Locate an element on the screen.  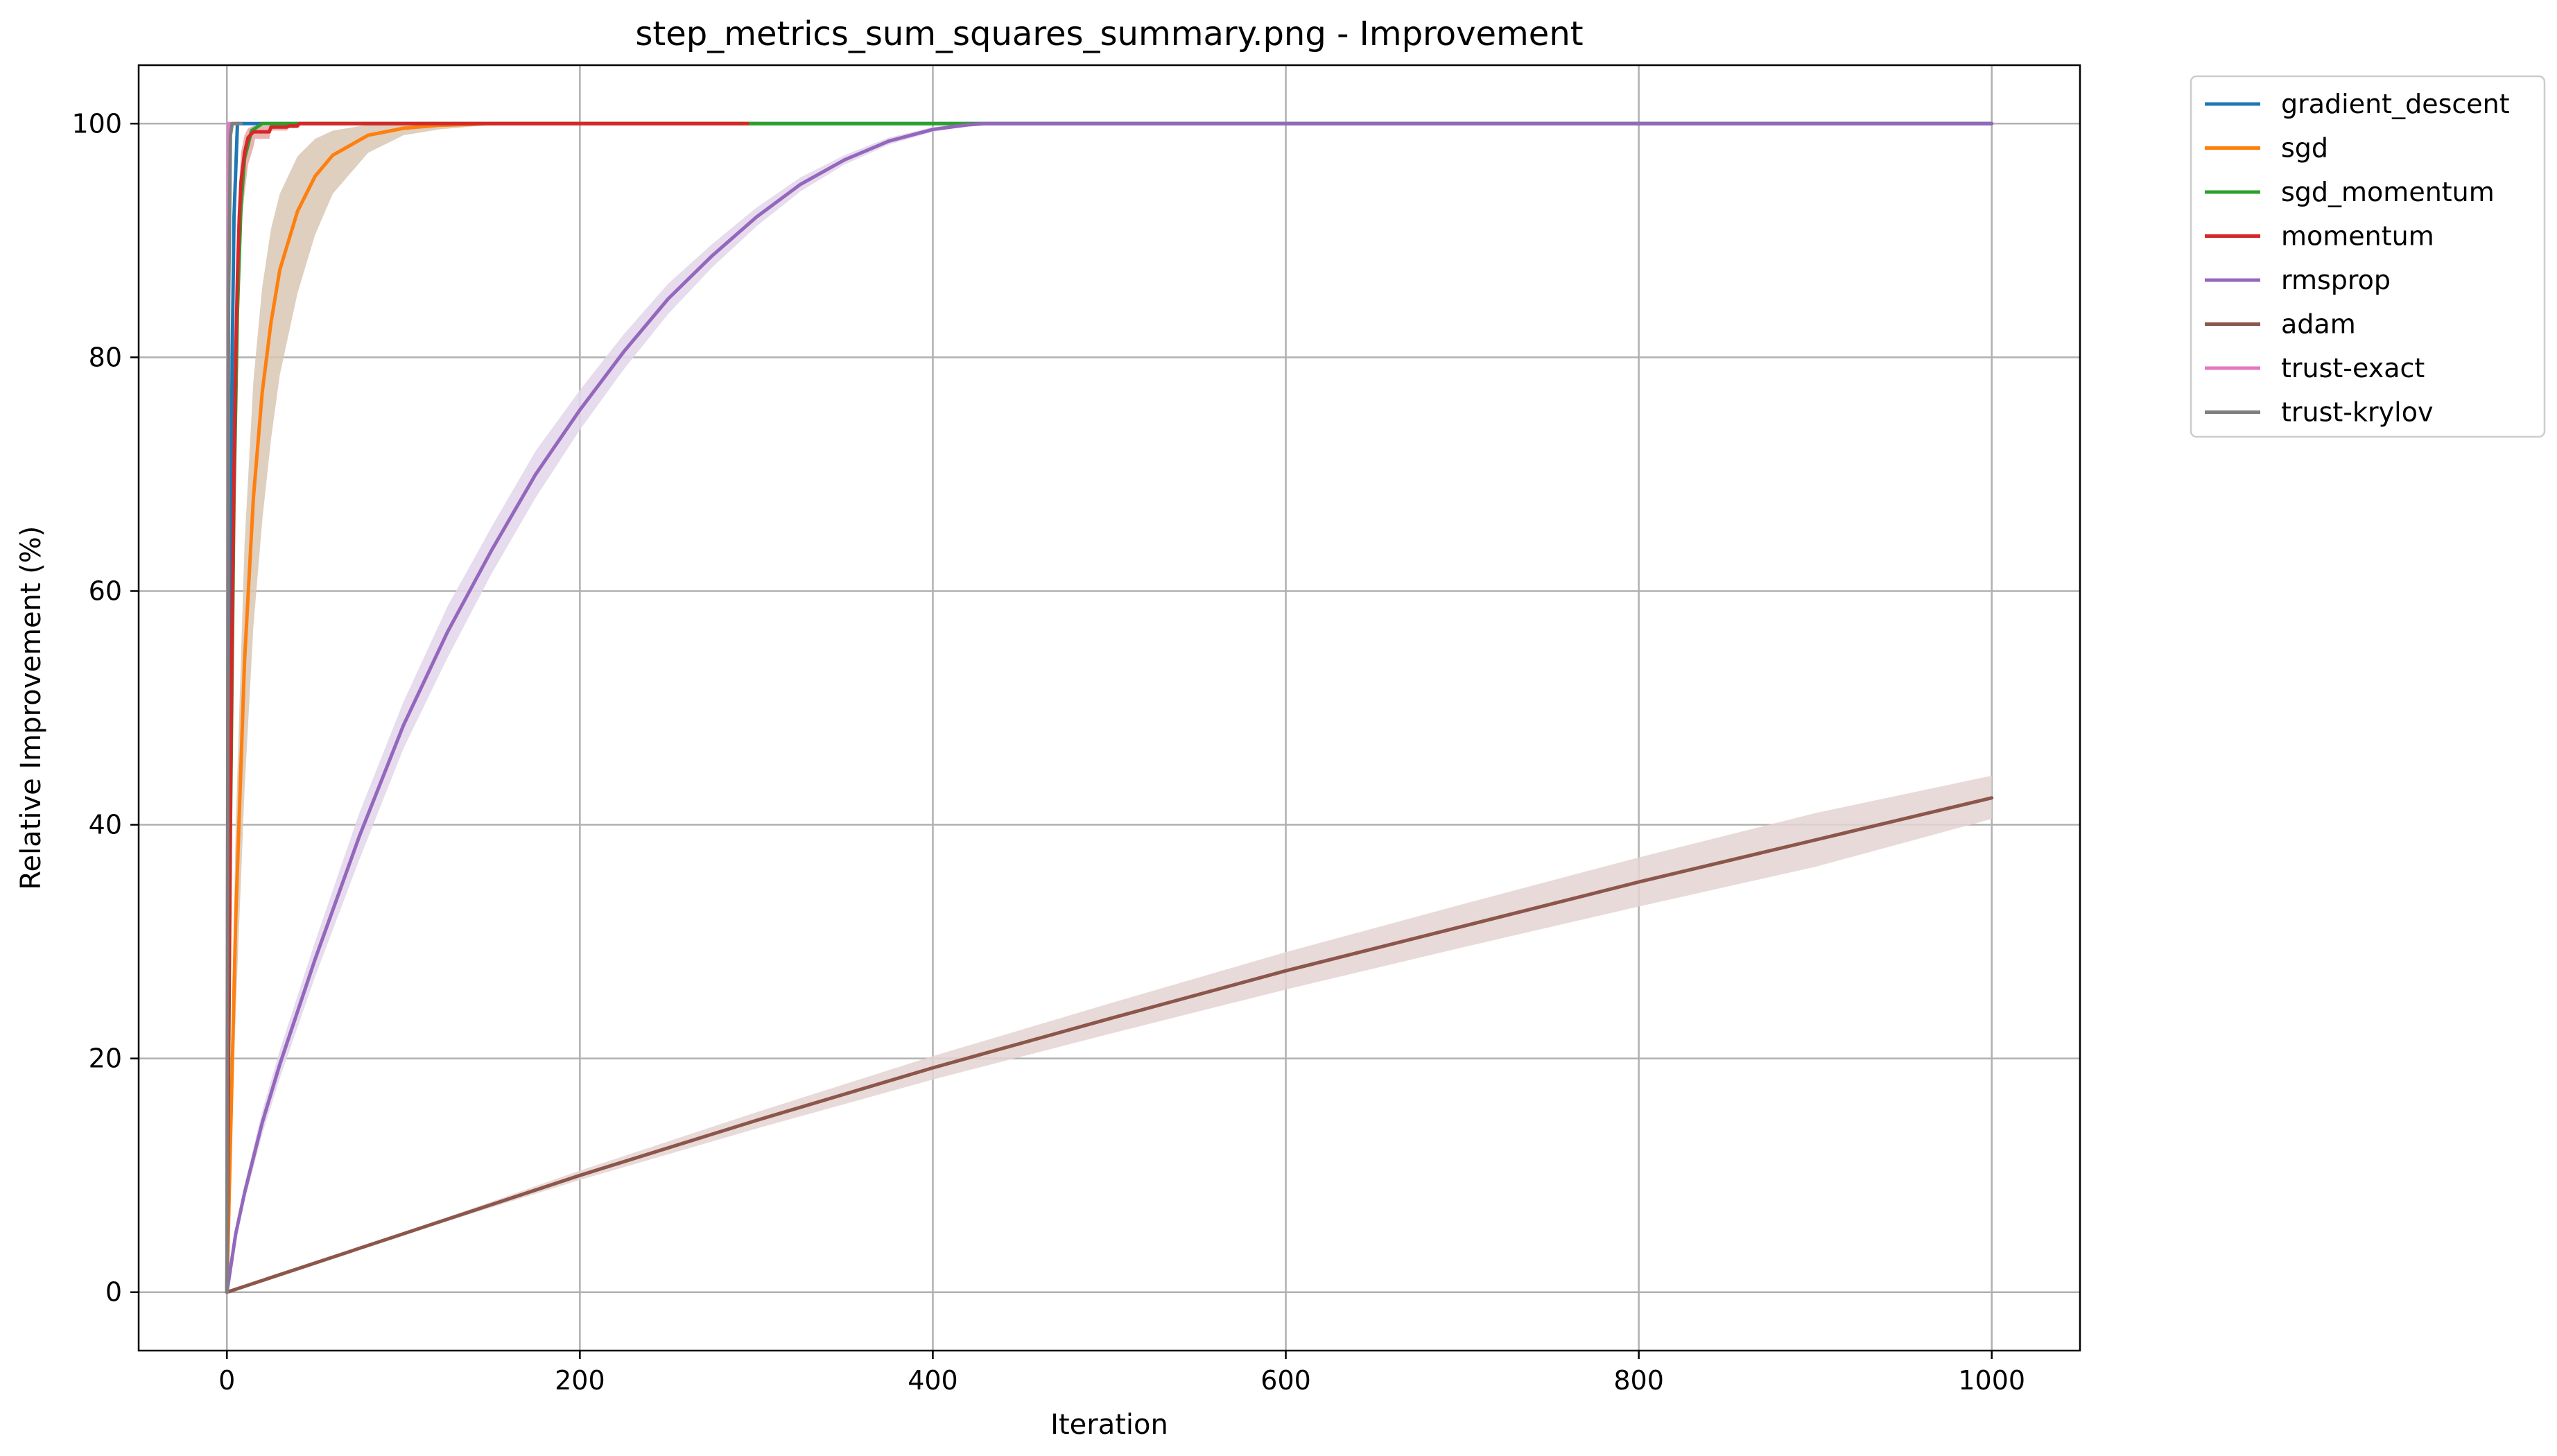
y-tick-label: 80 is located at coordinates (105, 357).